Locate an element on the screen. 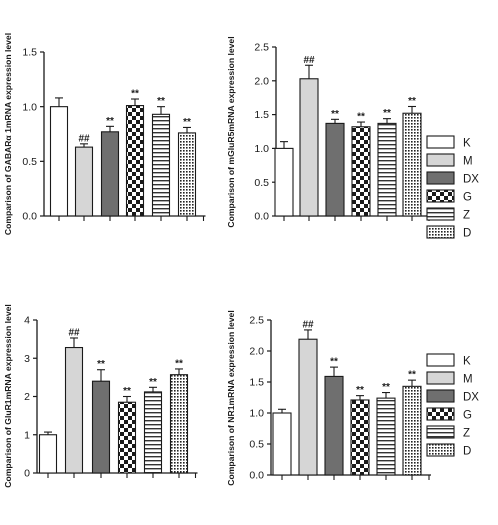 The image size is (498, 525). y-tick-label: 3 is located at coordinates (27, 359).